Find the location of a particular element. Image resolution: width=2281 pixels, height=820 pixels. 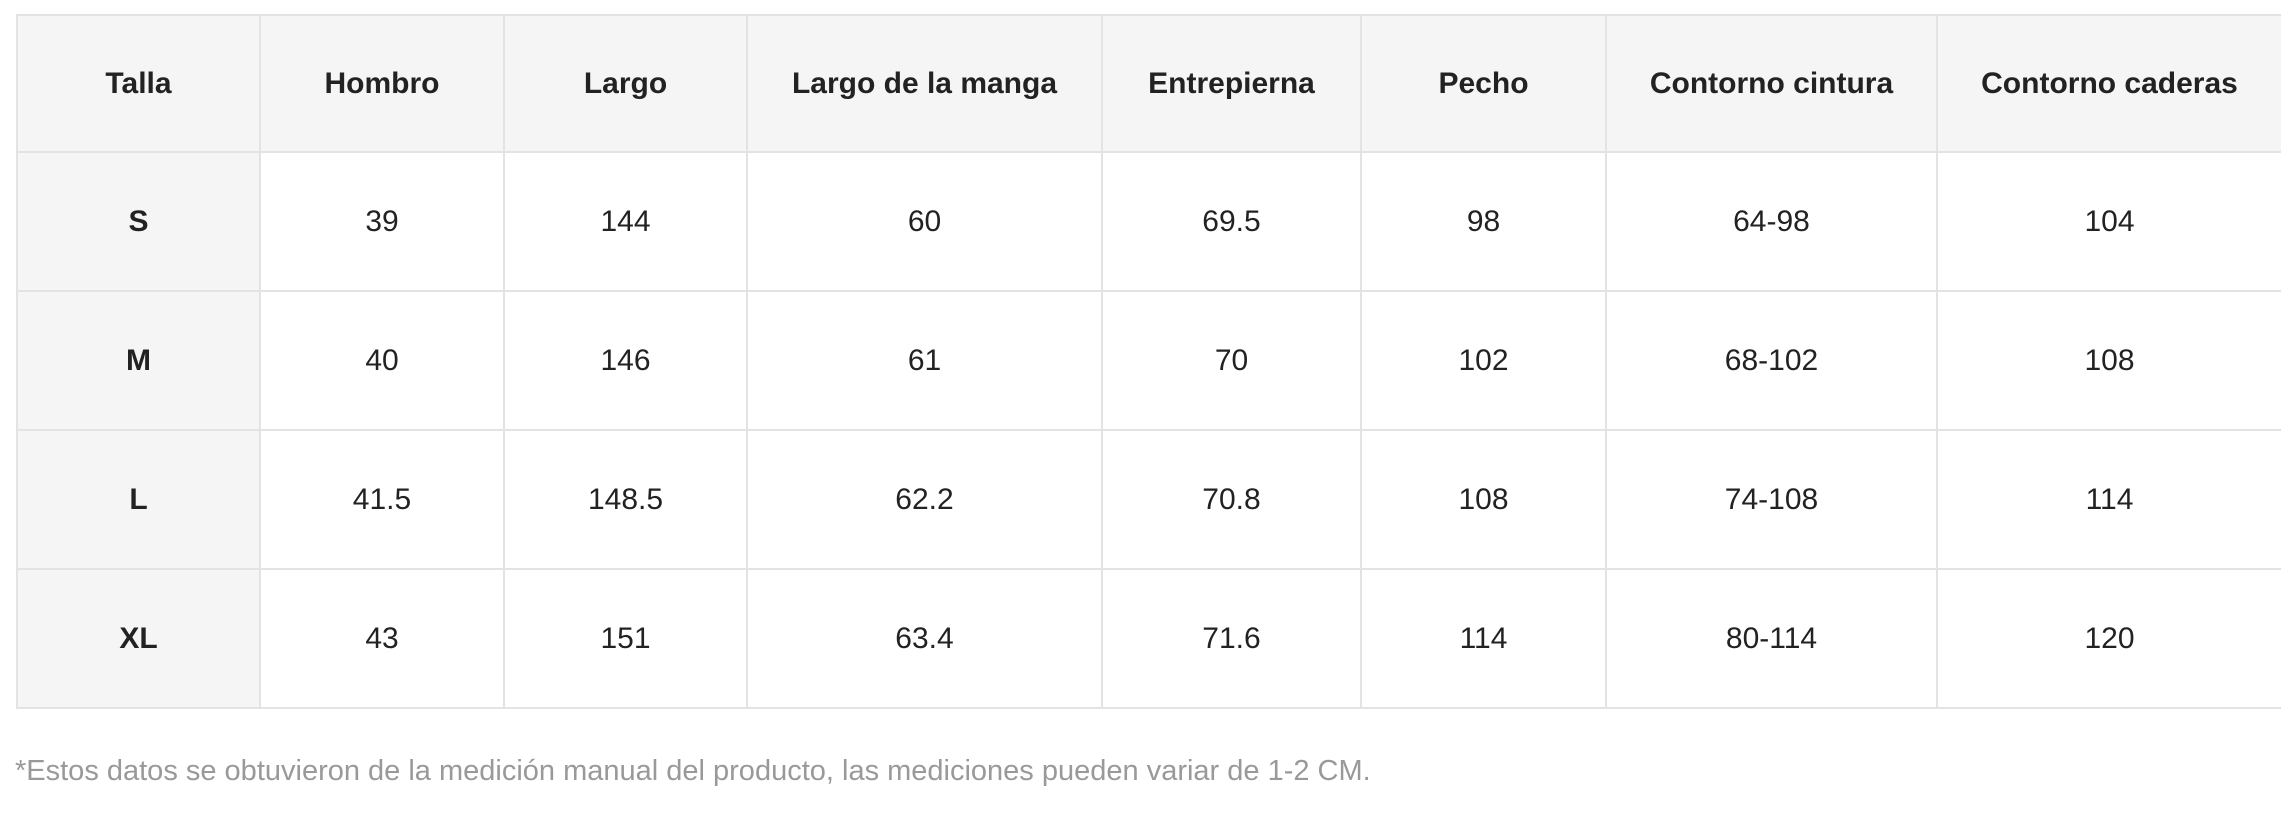

header-cell: Entrepierna is located at coordinates (1231, 83).